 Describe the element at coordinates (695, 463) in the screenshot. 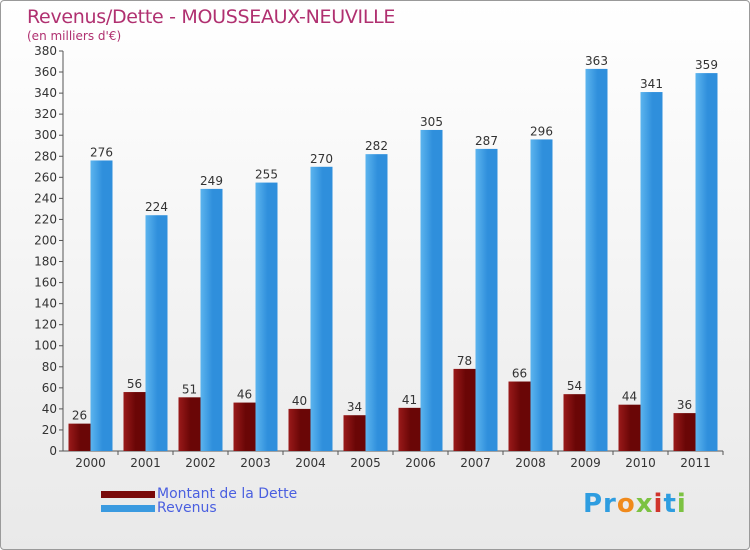

I see `x-tick-label: 2011` at that location.